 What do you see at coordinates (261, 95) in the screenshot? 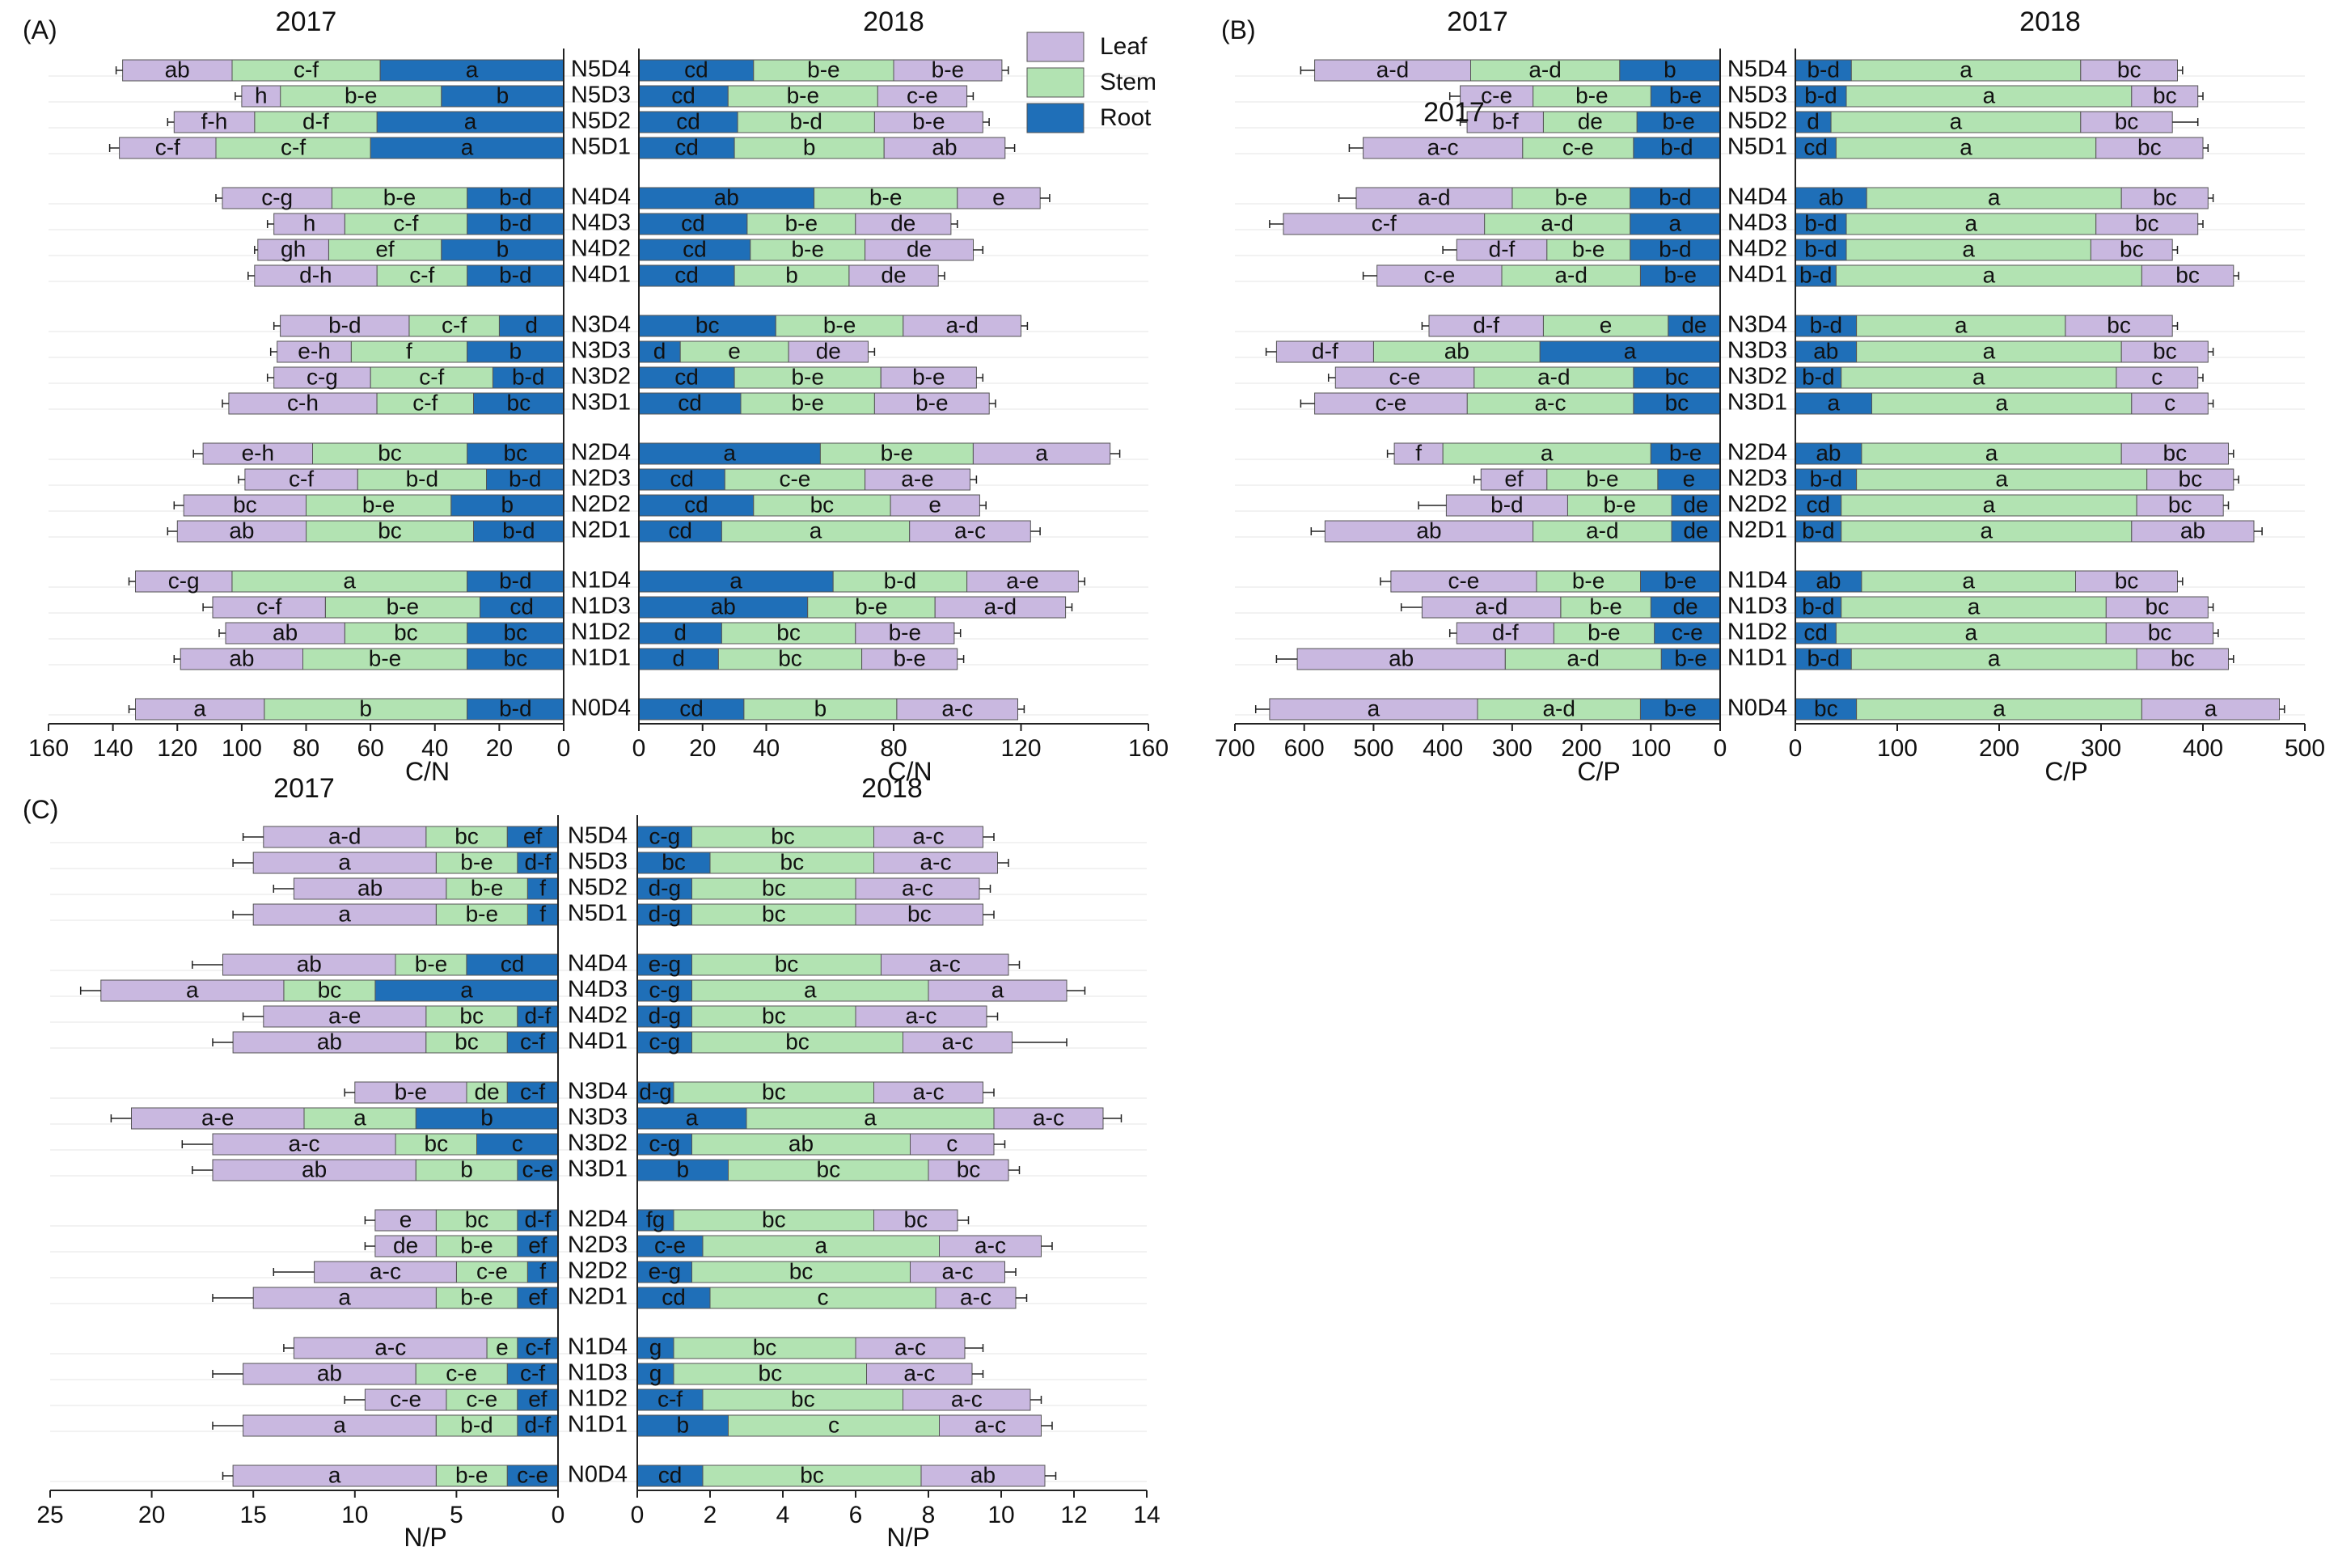
I see `letter-leaf-n5d3: h` at bounding box center [261, 95].